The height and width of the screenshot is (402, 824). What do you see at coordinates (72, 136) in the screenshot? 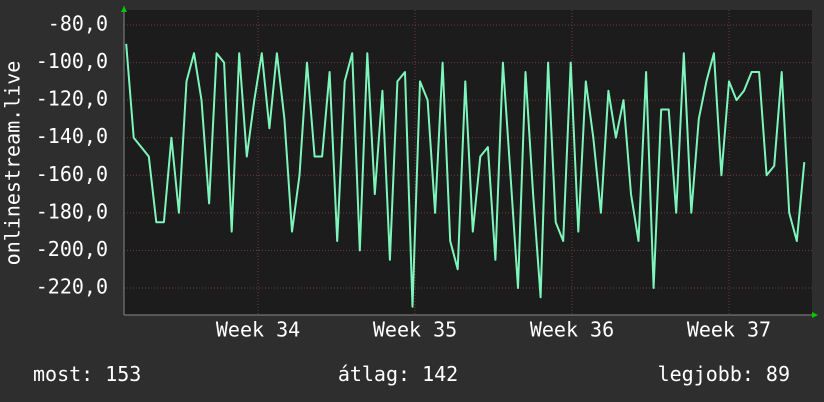
I see `y-tick-label: -140,0` at bounding box center [72, 136].